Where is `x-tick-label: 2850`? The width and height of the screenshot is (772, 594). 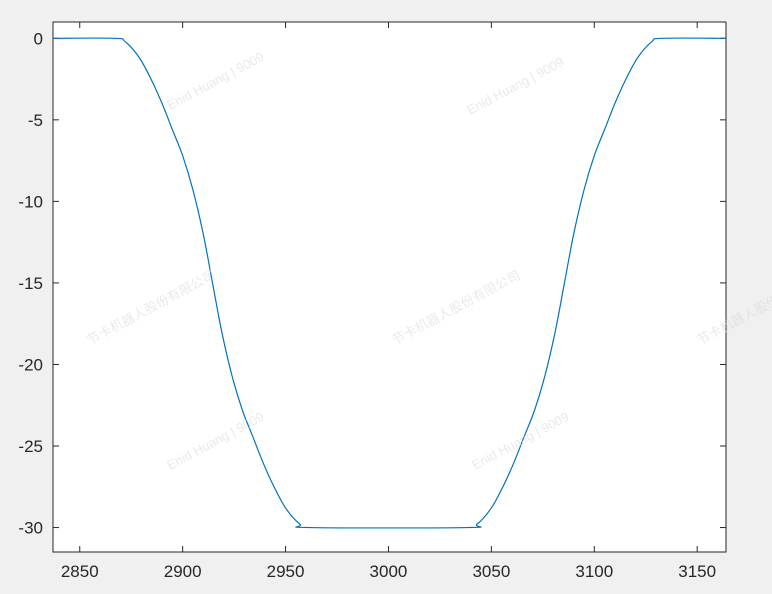 x-tick-label: 2850 is located at coordinates (80, 571).